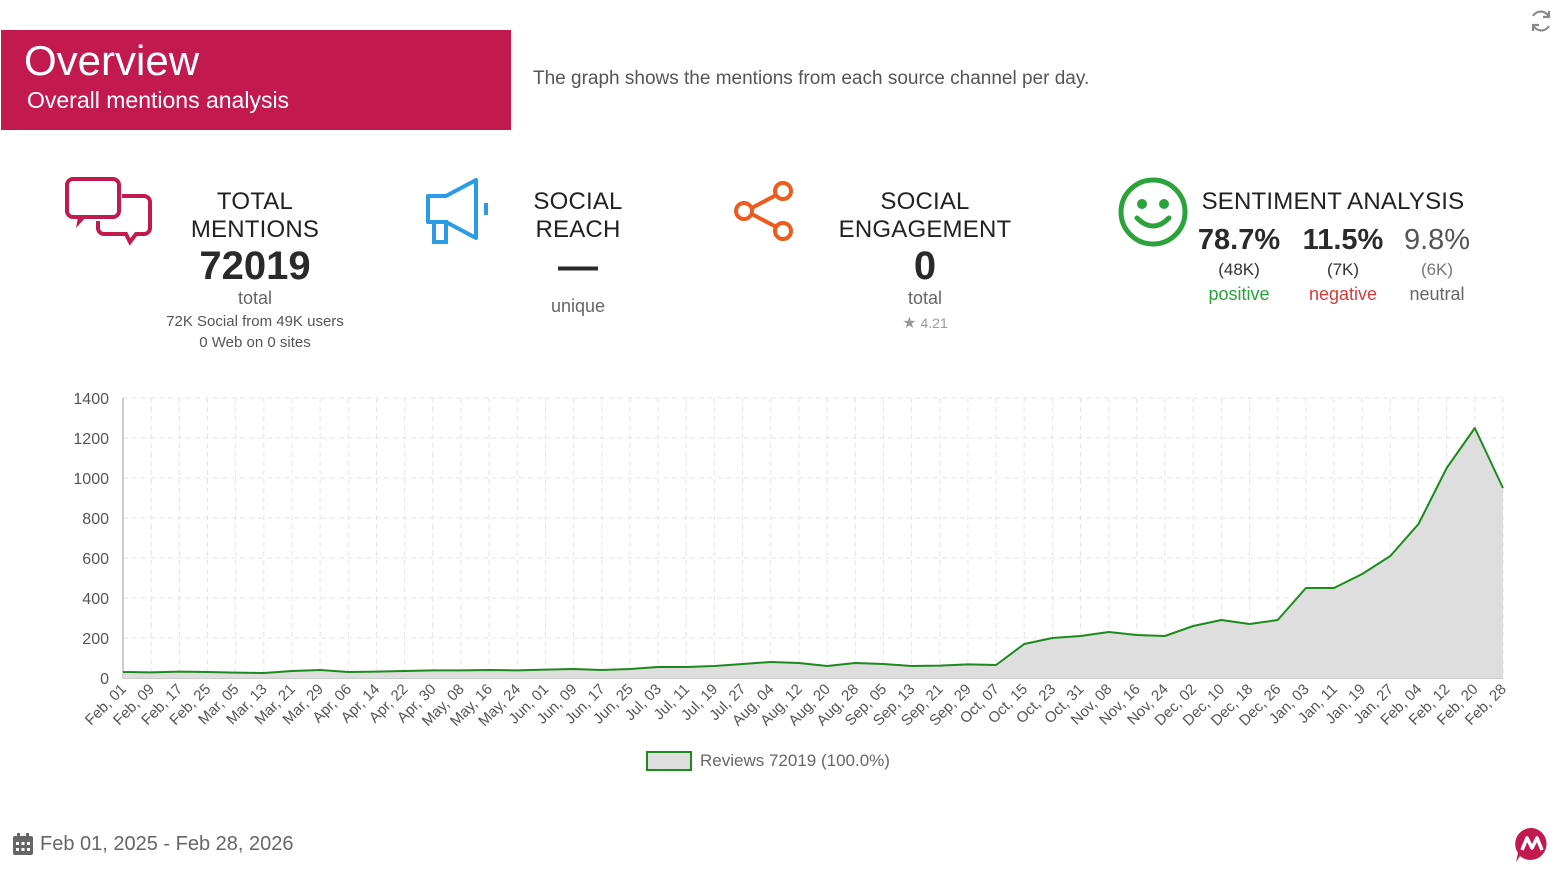  I want to click on negative-label: negative, so click(1343, 294).